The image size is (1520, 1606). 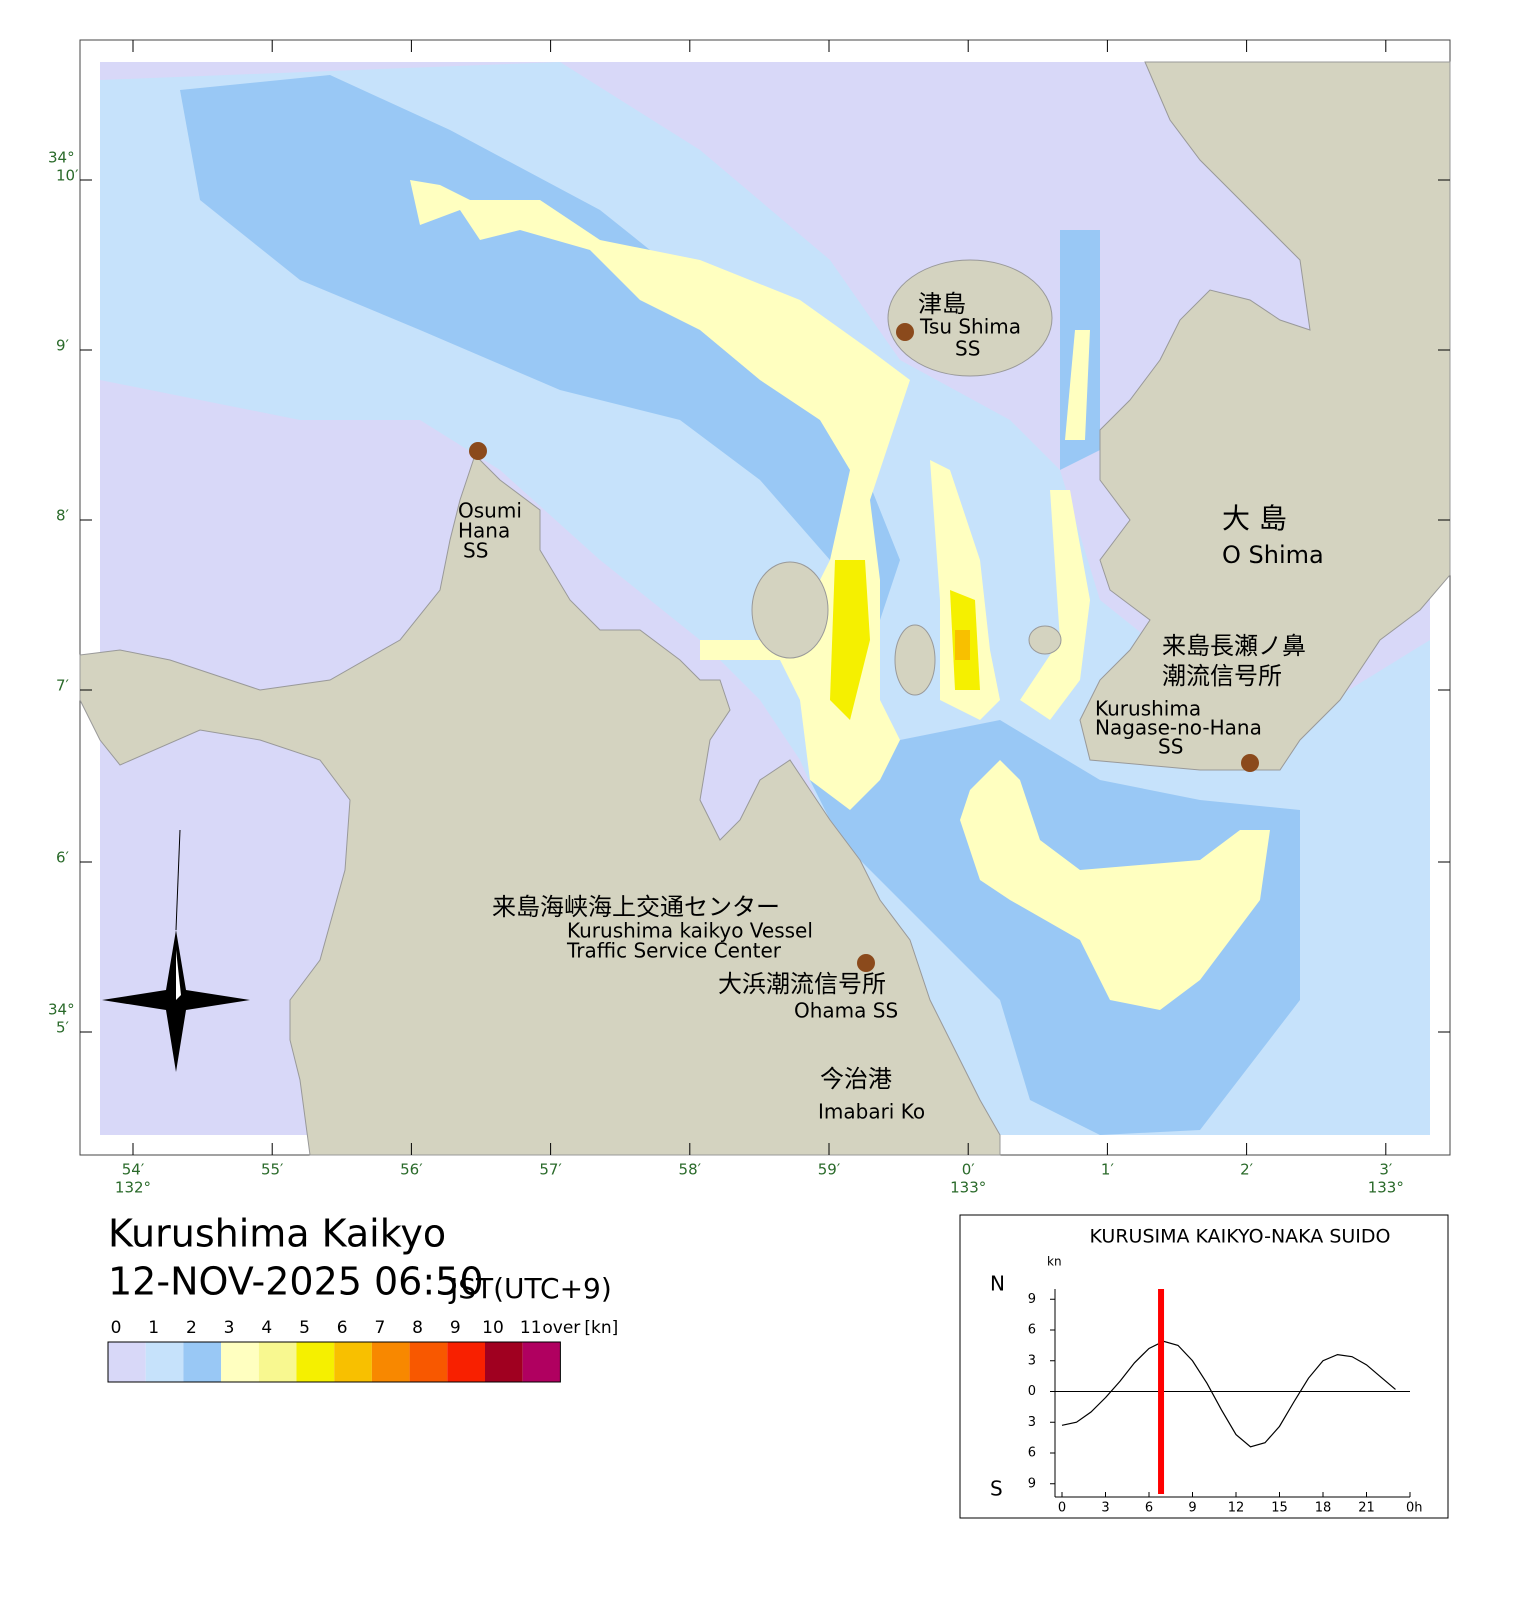 I want to click on lon-minute: 54′, so click(x=133, y=1170).